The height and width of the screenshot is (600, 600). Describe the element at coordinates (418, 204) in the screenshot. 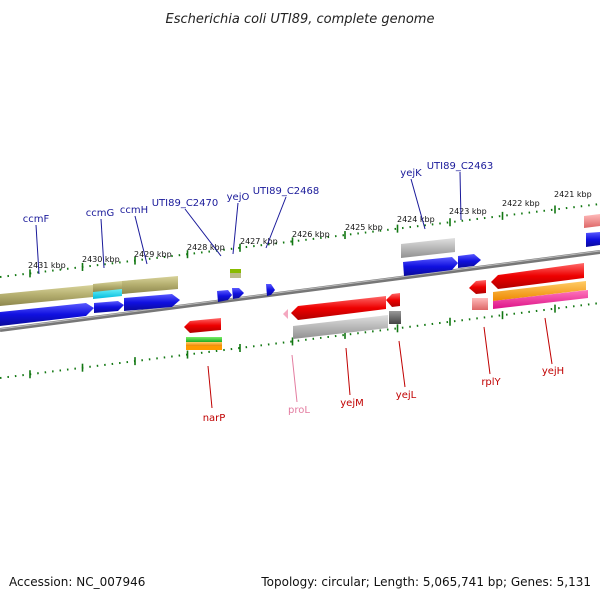

I see `callout-yejK` at that location.